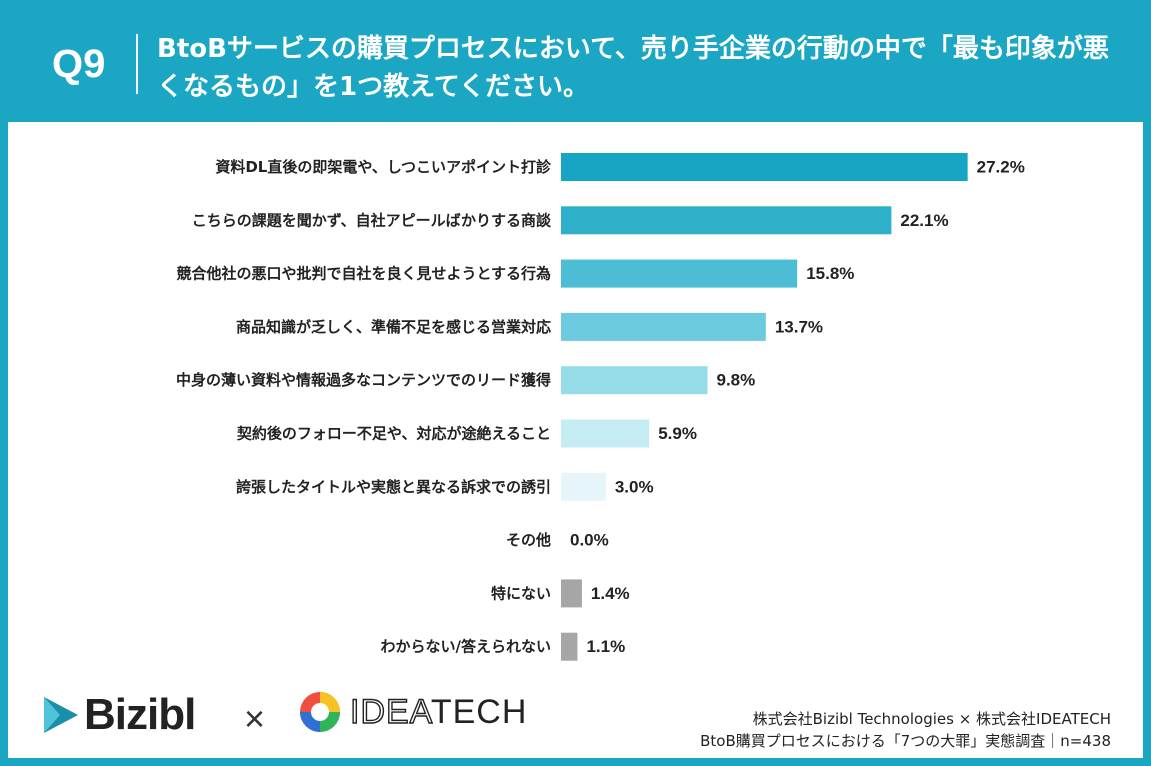 The image size is (1151, 766). Describe the element at coordinates (528, 540) in the screenshot. I see `category-label: その他` at that location.